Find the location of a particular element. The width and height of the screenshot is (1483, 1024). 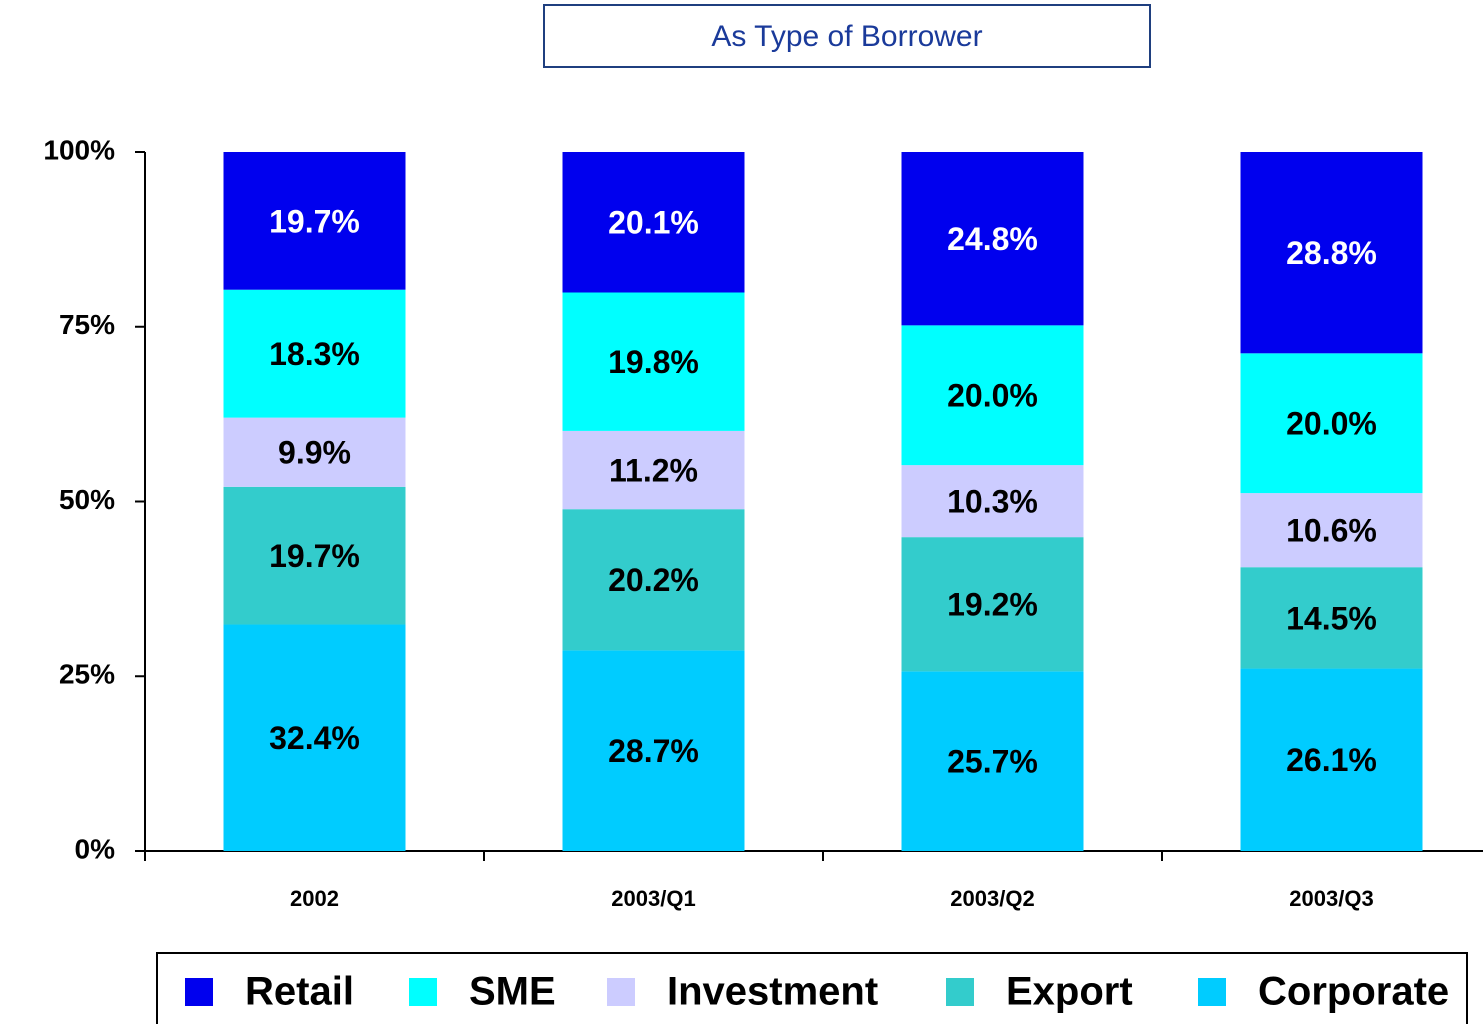

legend-box is located at coordinates (812, 988).